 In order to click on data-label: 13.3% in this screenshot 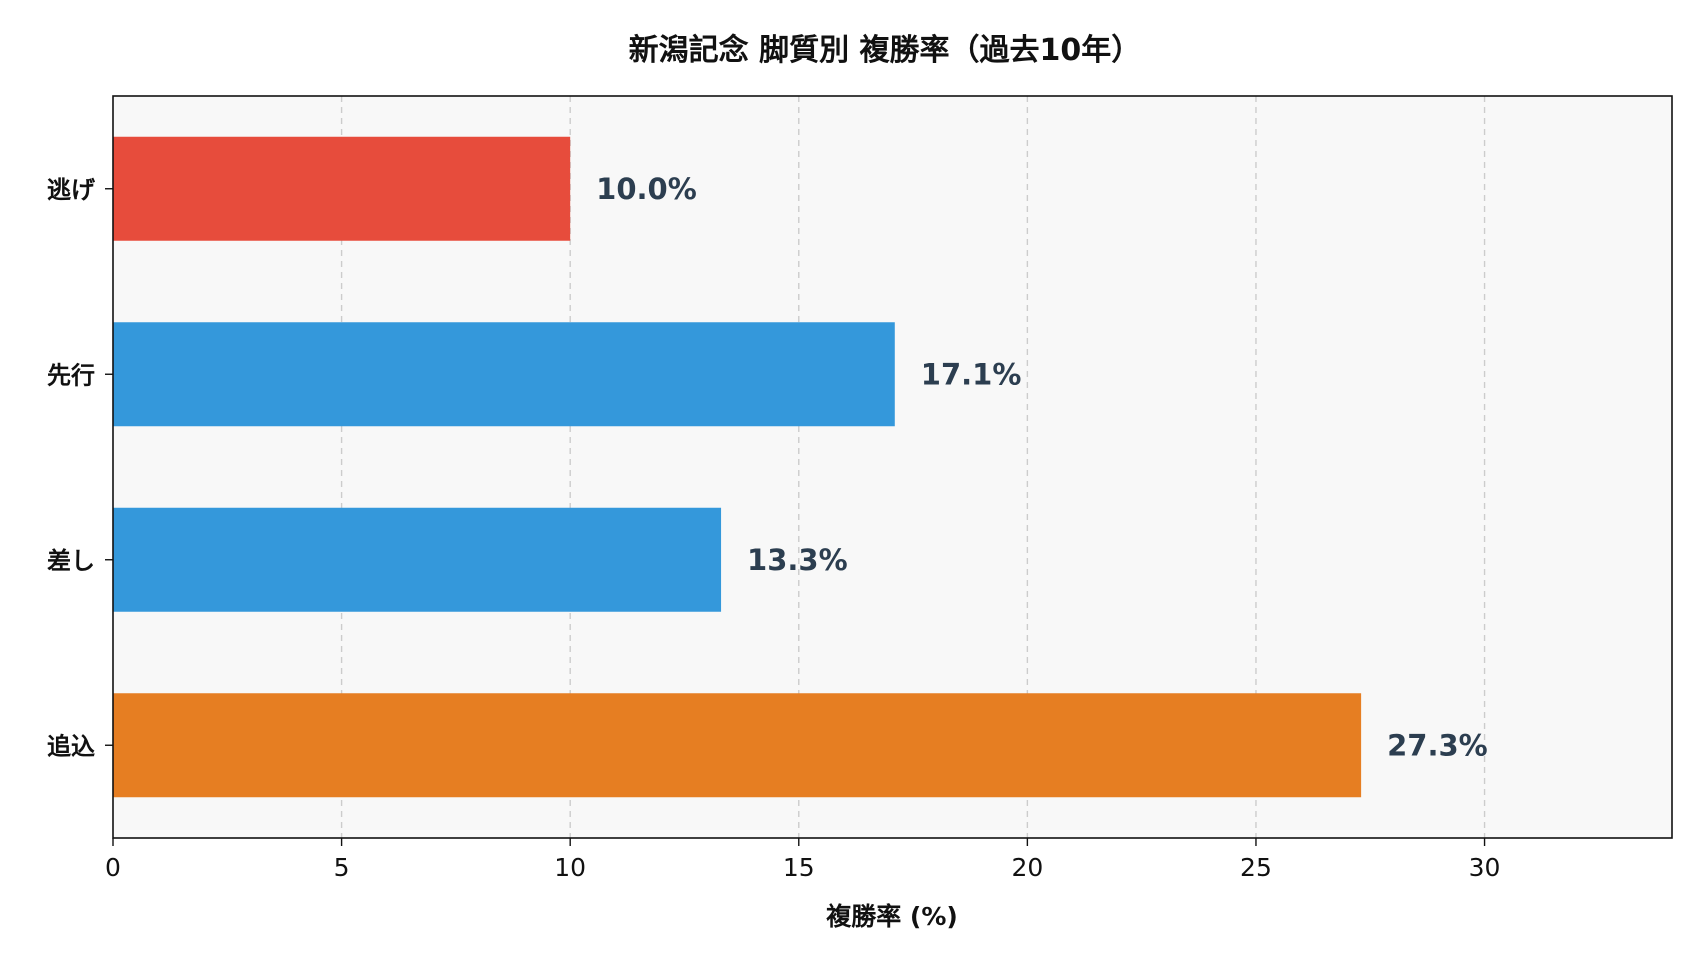, I will do `click(797, 560)`.